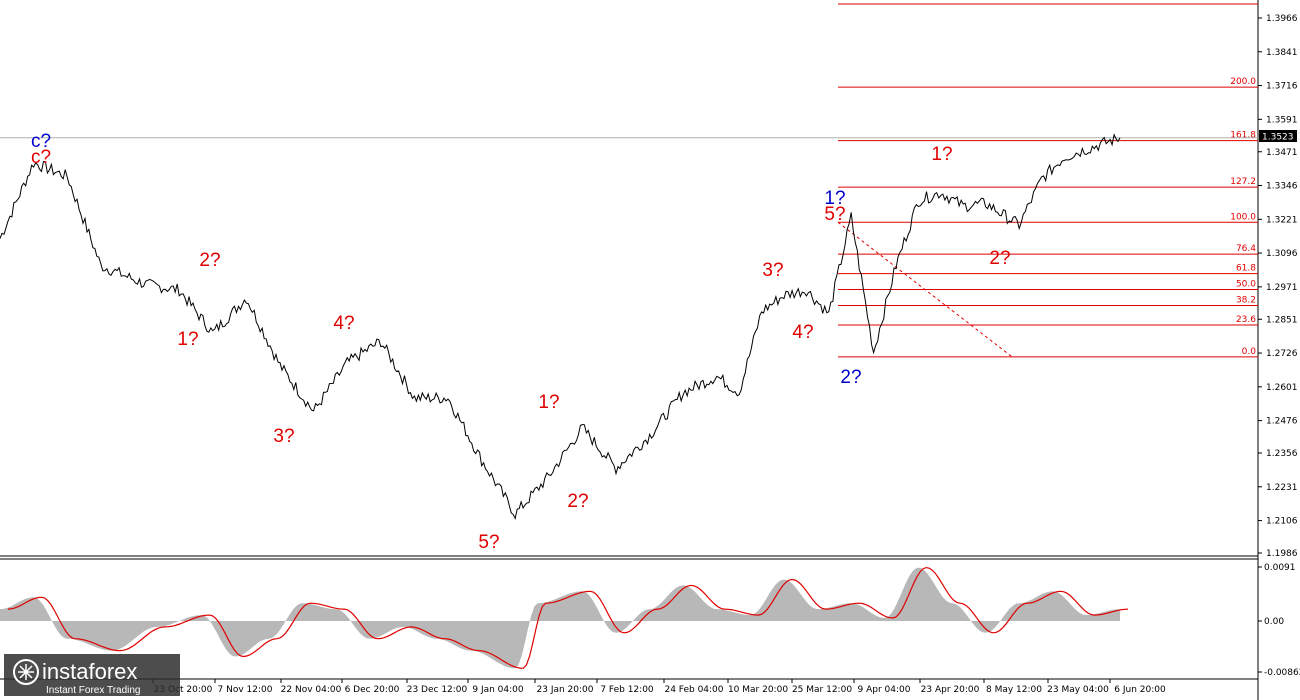 The height and width of the screenshot is (700, 1300). What do you see at coordinates (565, 690) in the screenshot?
I see `time-tick-label: 23 Jan 20:00` at bounding box center [565, 690].